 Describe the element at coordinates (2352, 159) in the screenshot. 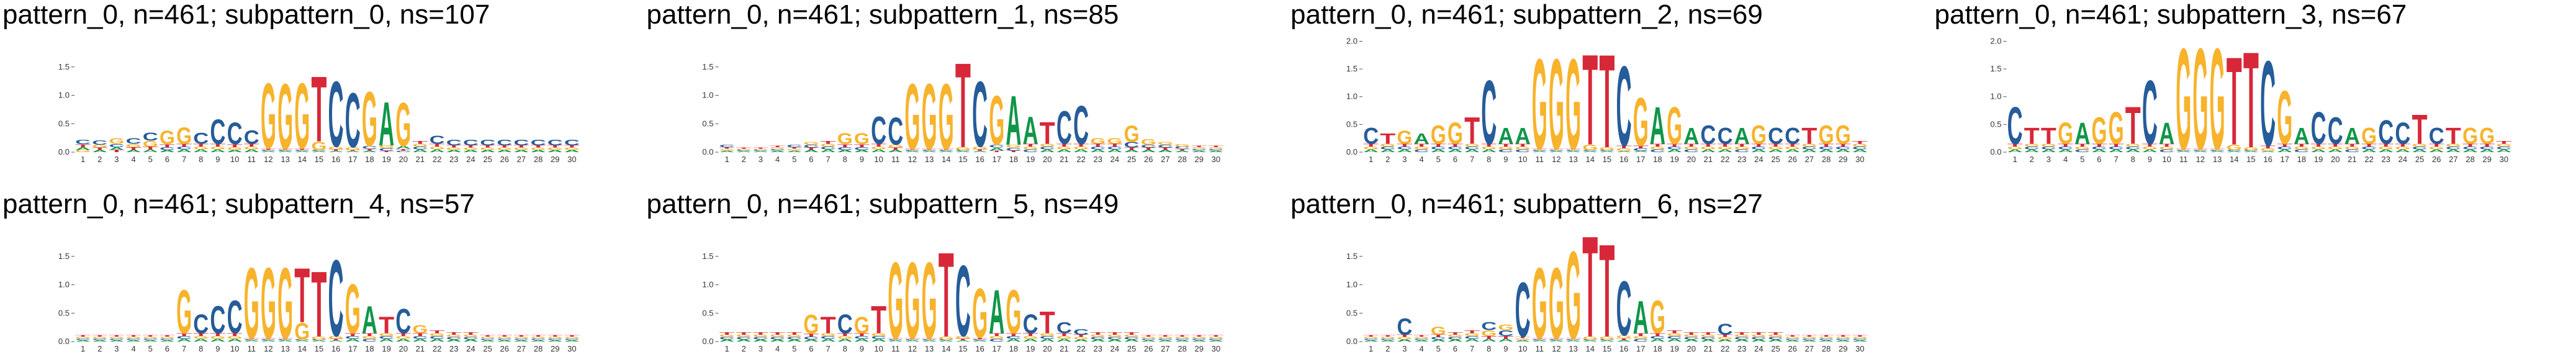

I see `x-tick-label: 21` at that location.